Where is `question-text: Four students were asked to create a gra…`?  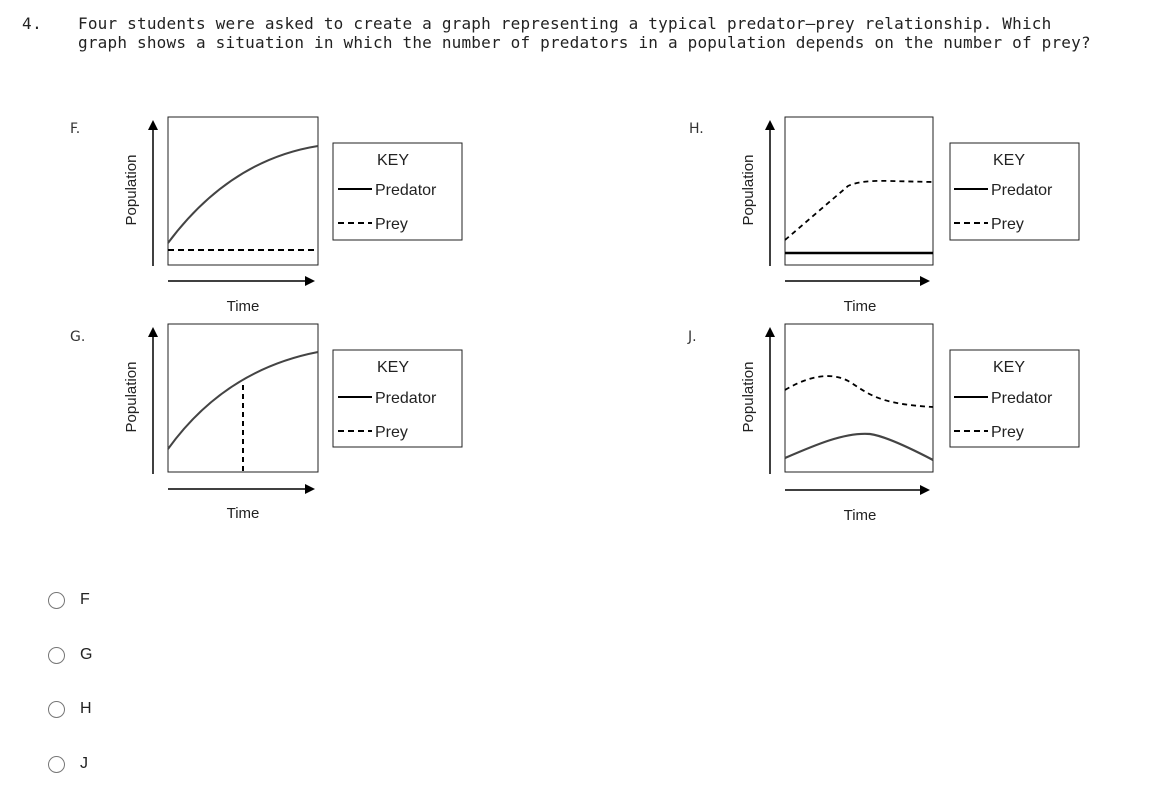 question-text: Four students were asked to create a gra… is located at coordinates (584, 33).